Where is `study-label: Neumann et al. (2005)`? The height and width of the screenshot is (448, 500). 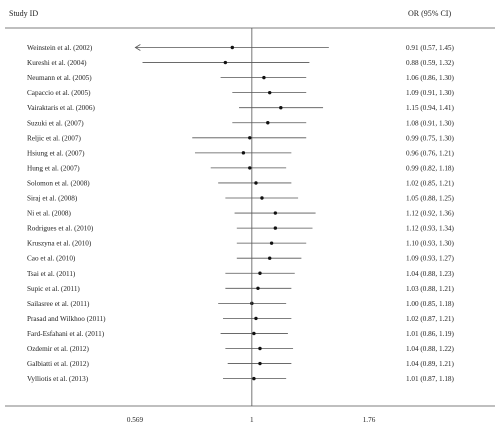 study-label: Neumann et al. (2005) is located at coordinates (59, 78).